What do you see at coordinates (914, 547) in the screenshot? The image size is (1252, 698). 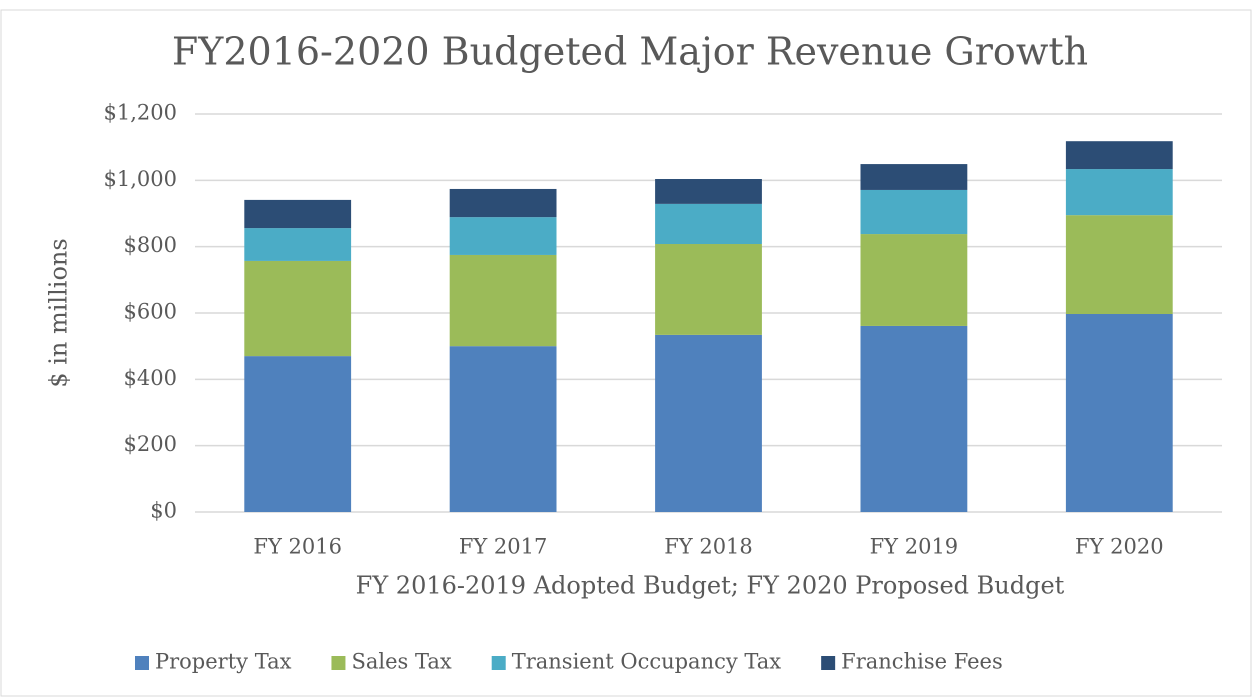 I see `x-tick-label: FY 2019` at bounding box center [914, 547].